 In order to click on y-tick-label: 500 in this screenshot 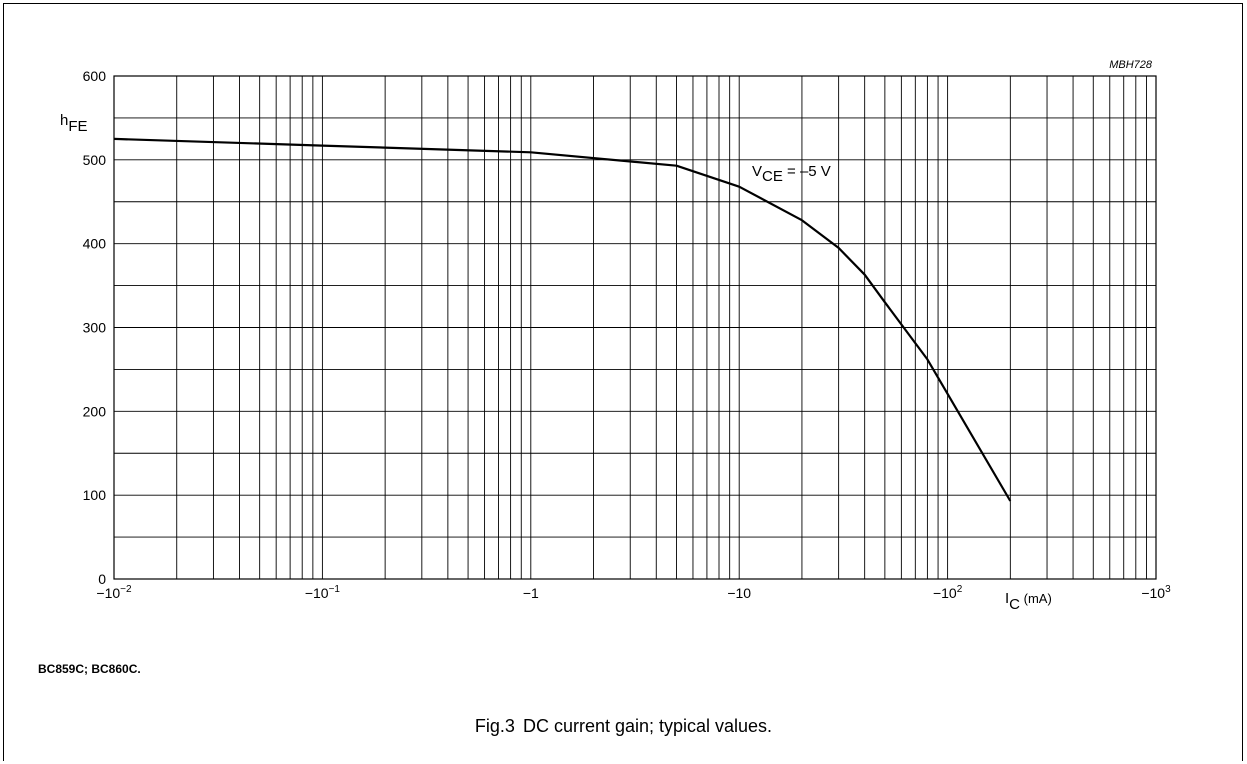, I will do `click(95, 160)`.